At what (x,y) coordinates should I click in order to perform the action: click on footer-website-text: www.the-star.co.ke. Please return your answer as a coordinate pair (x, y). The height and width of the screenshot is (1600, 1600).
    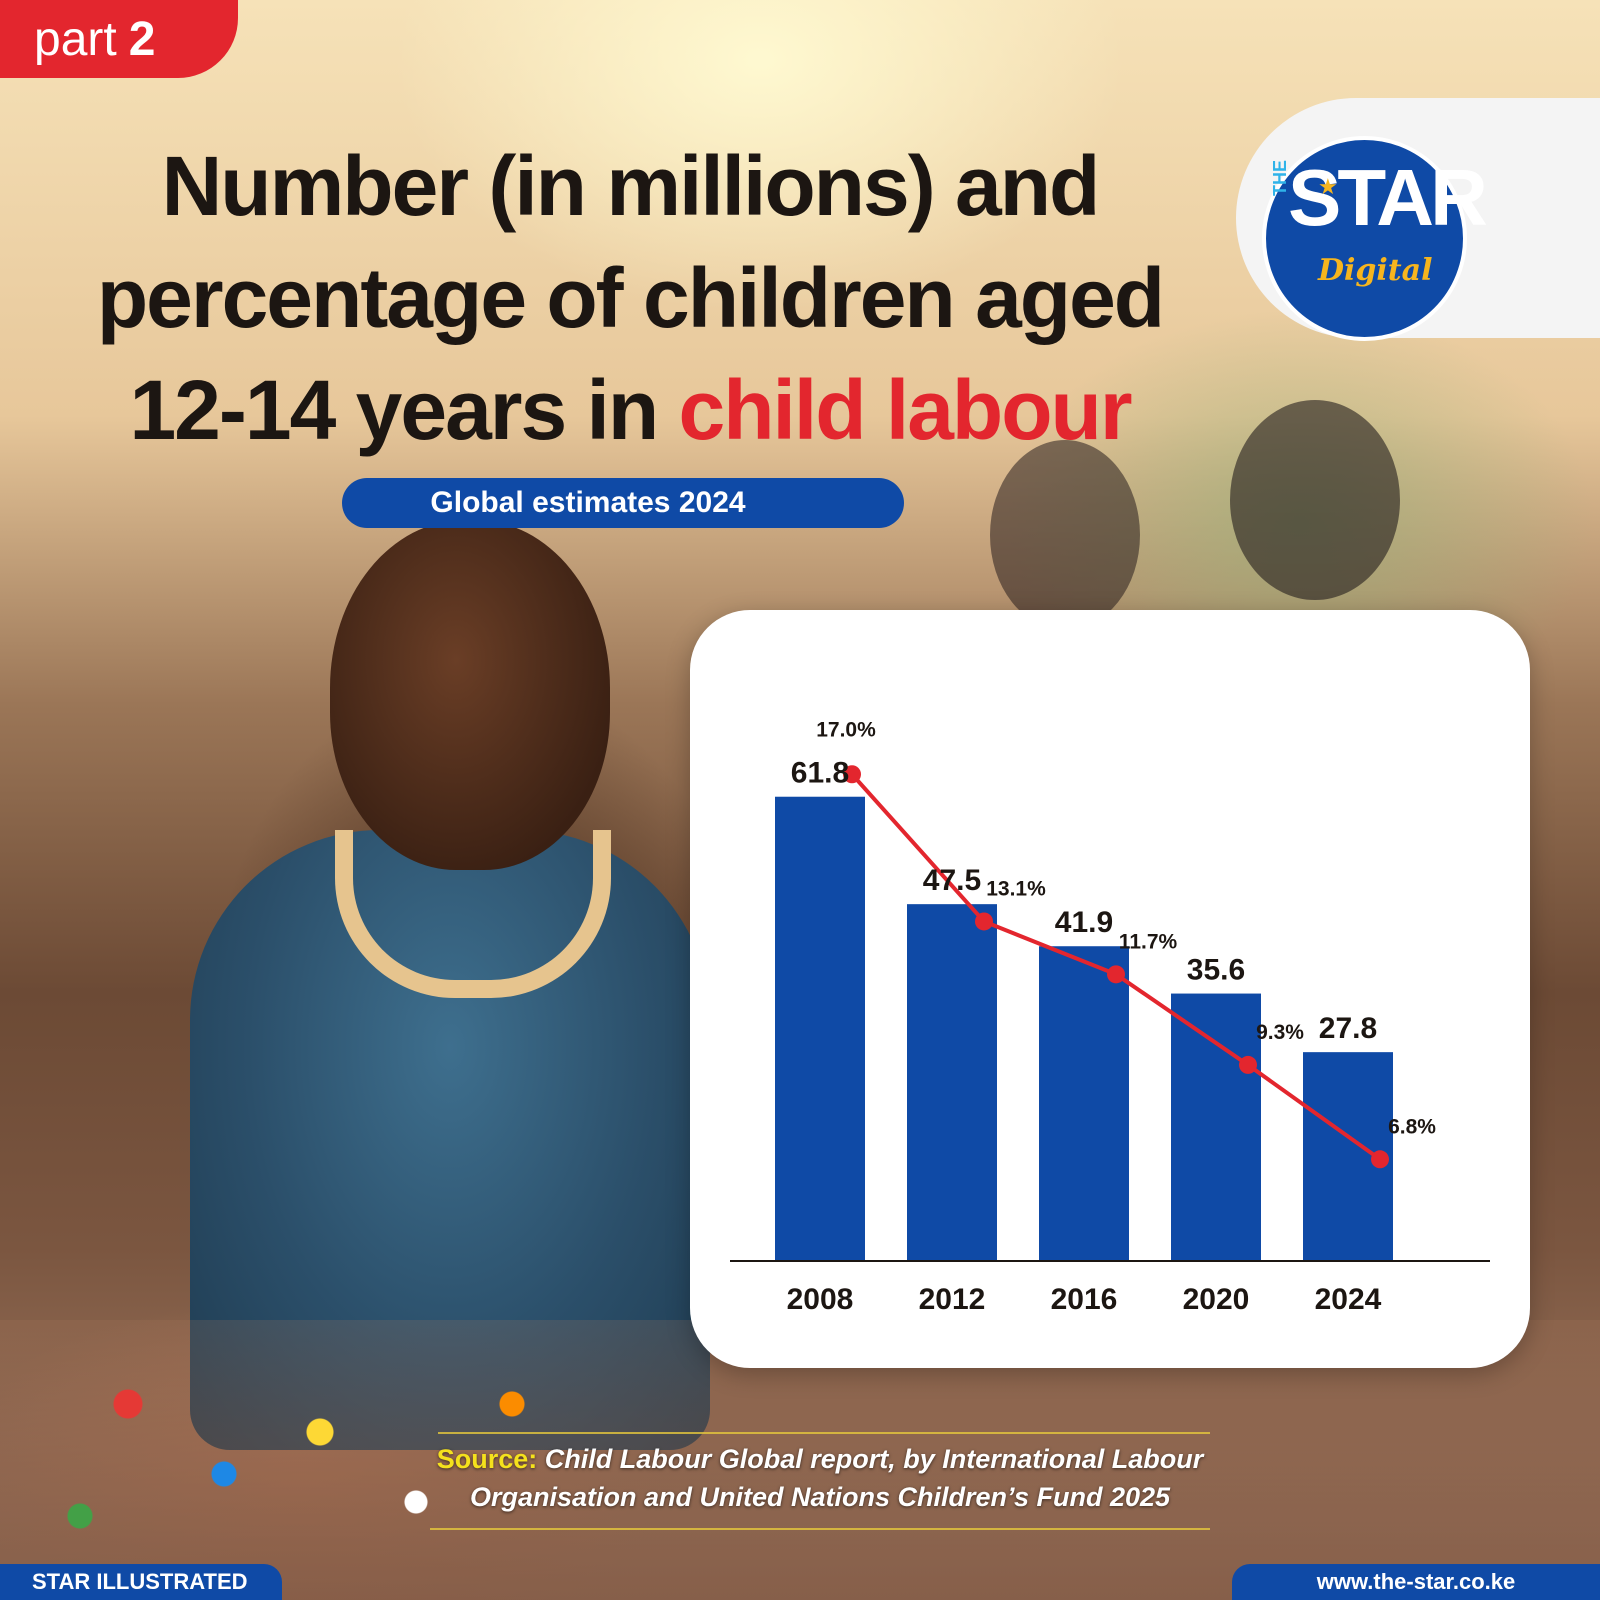
    Looking at the image, I should click on (1416, 1581).